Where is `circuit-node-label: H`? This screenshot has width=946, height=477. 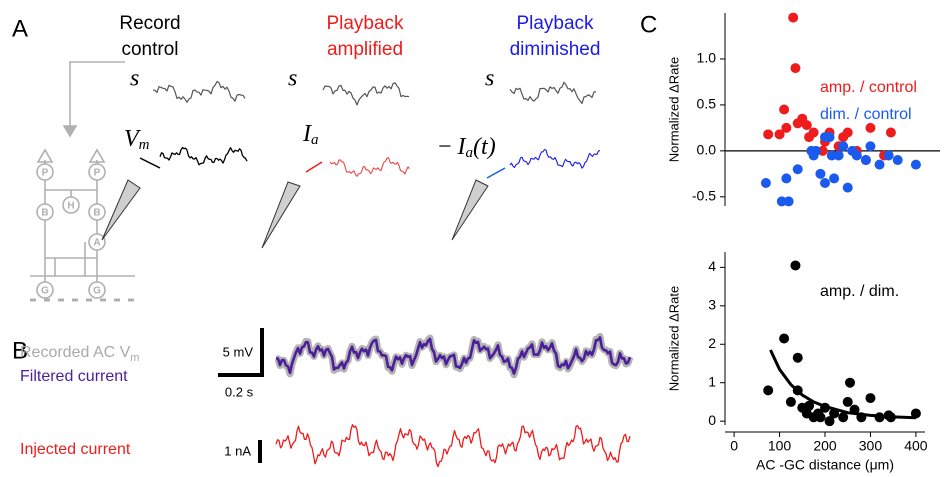 circuit-node-label: H is located at coordinates (70, 206).